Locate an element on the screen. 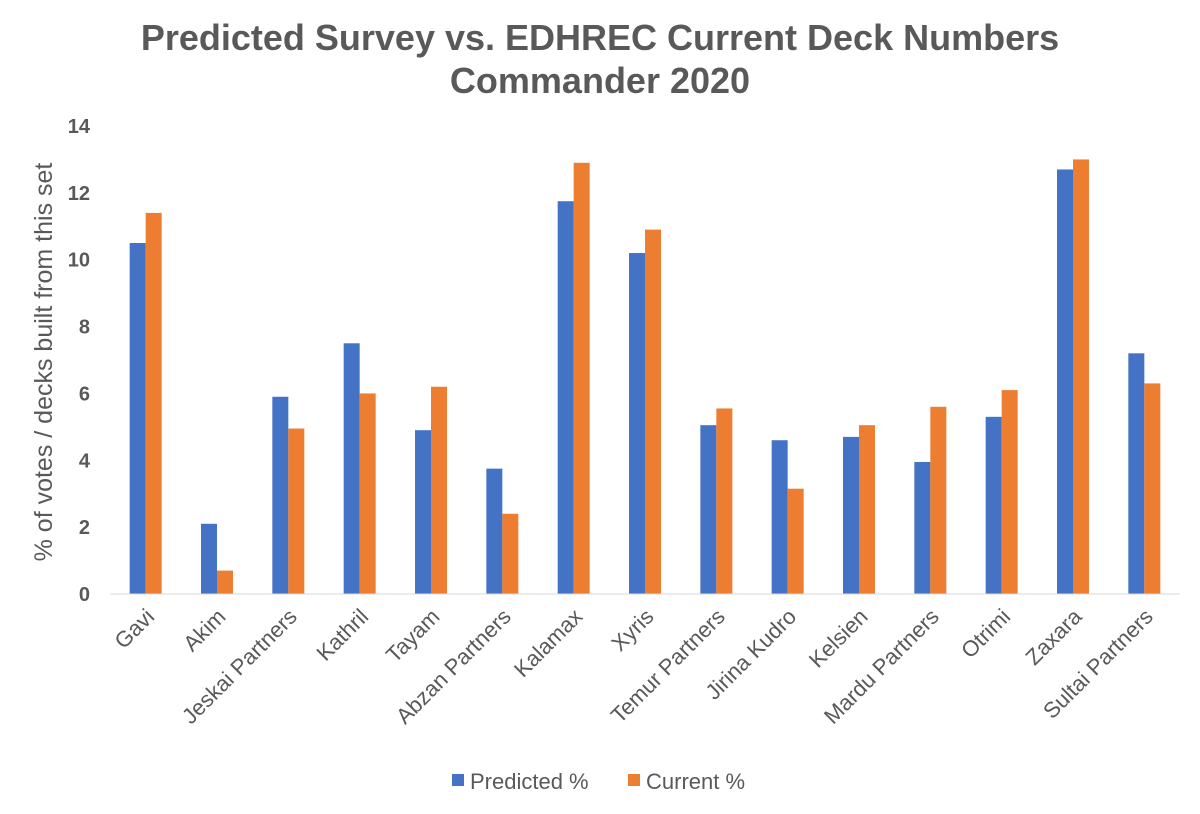 The height and width of the screenshot is (814, 1200). y-tick-label: 8 is located at coordinates (84, 328).